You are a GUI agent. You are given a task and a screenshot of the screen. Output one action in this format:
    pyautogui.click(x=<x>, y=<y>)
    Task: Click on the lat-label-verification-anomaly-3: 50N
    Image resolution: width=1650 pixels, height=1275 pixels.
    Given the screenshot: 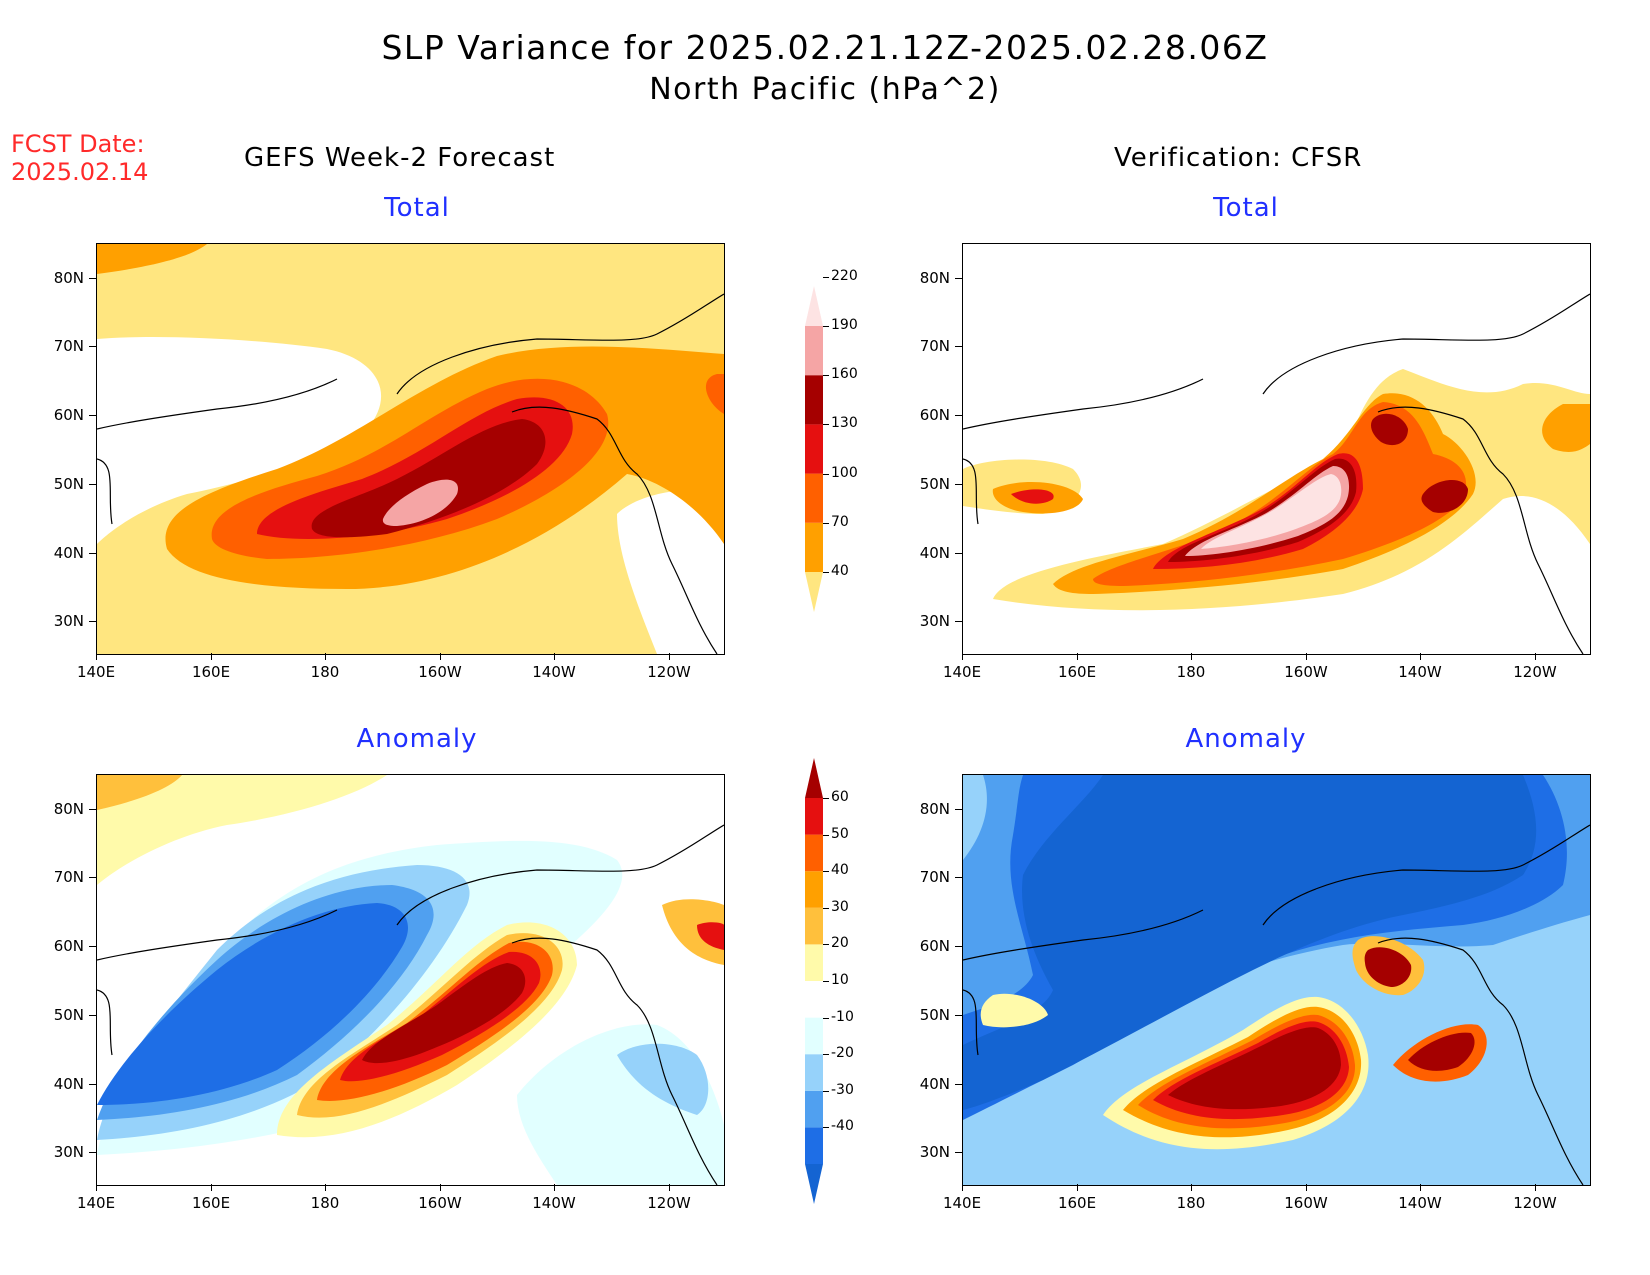 What is the action you would take?
    pyautogui.click(x=934, y=1015)
    